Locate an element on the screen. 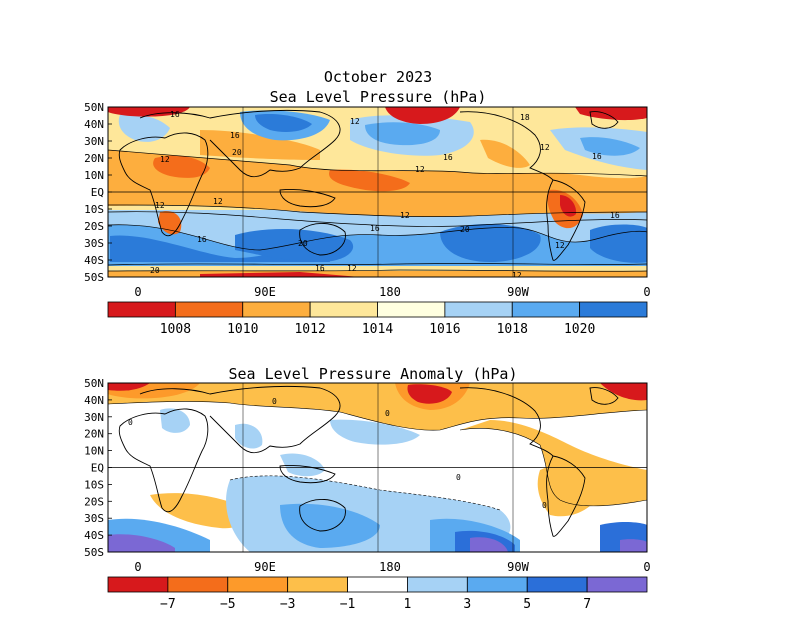 The height and width of the screenshot is (618, 800). slp-high-north-atlantic-core is located at coordinates (610, 146).